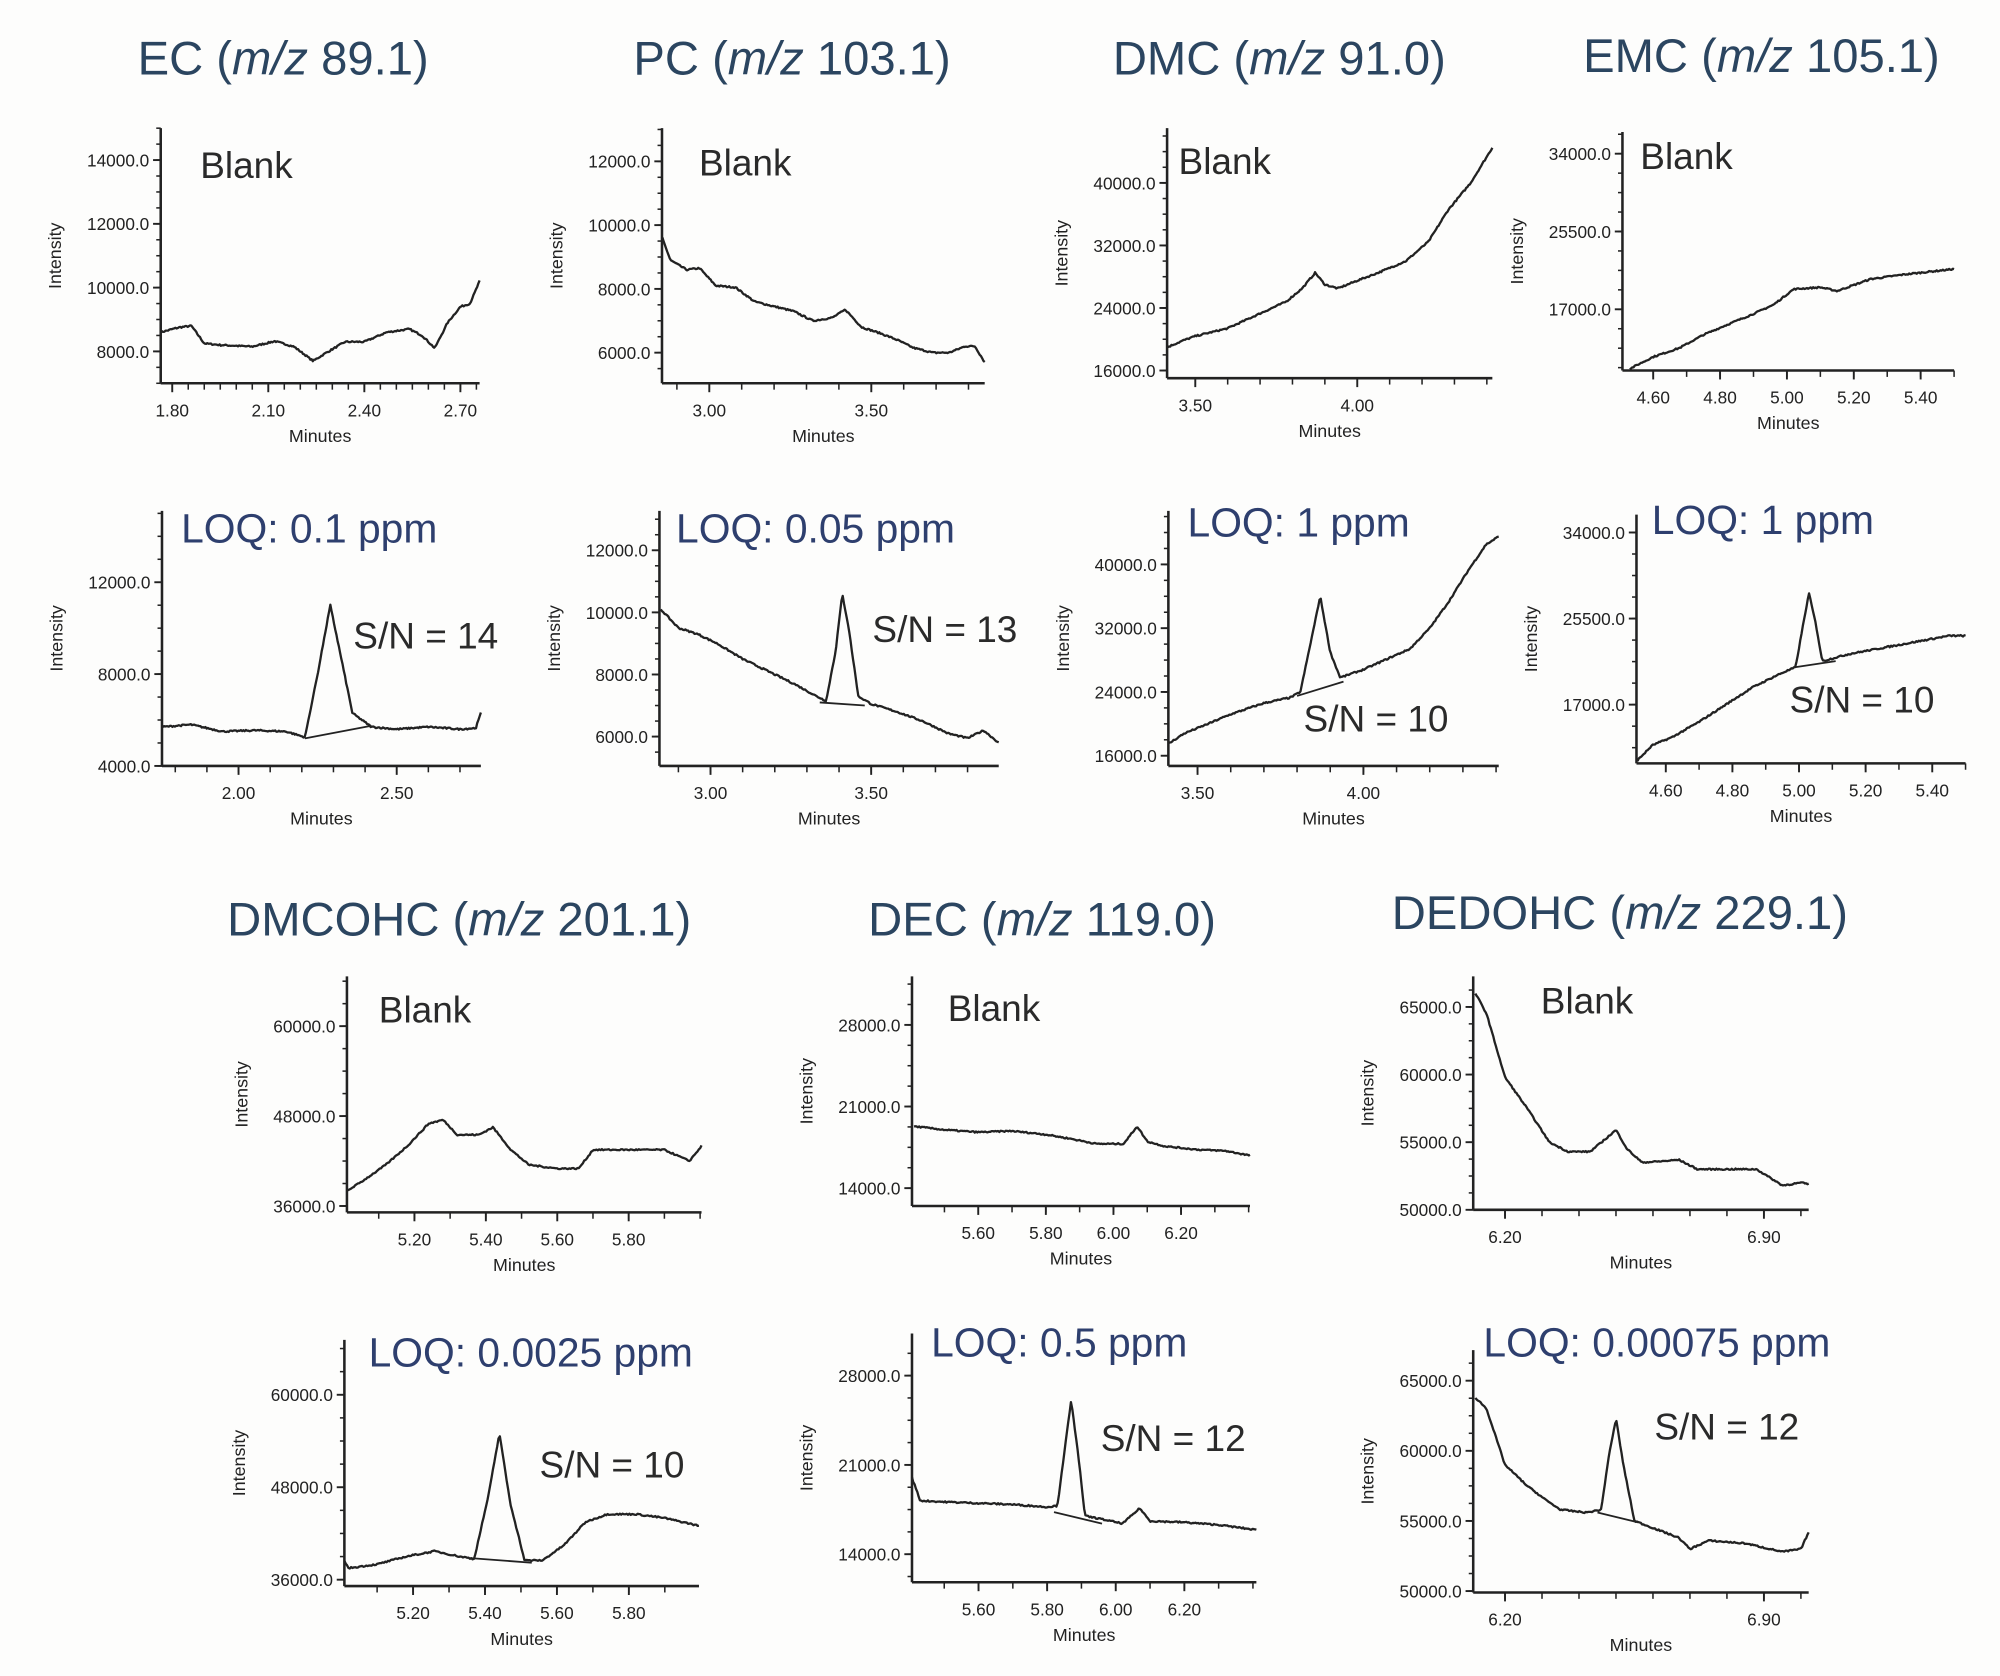 The height and width of the screenshot is (1676, 2000). What do you see at coordinates (869, 1189) in the screenshot?
I see `y-tick-label: 14000.0` at bounding box center [869, 1189].